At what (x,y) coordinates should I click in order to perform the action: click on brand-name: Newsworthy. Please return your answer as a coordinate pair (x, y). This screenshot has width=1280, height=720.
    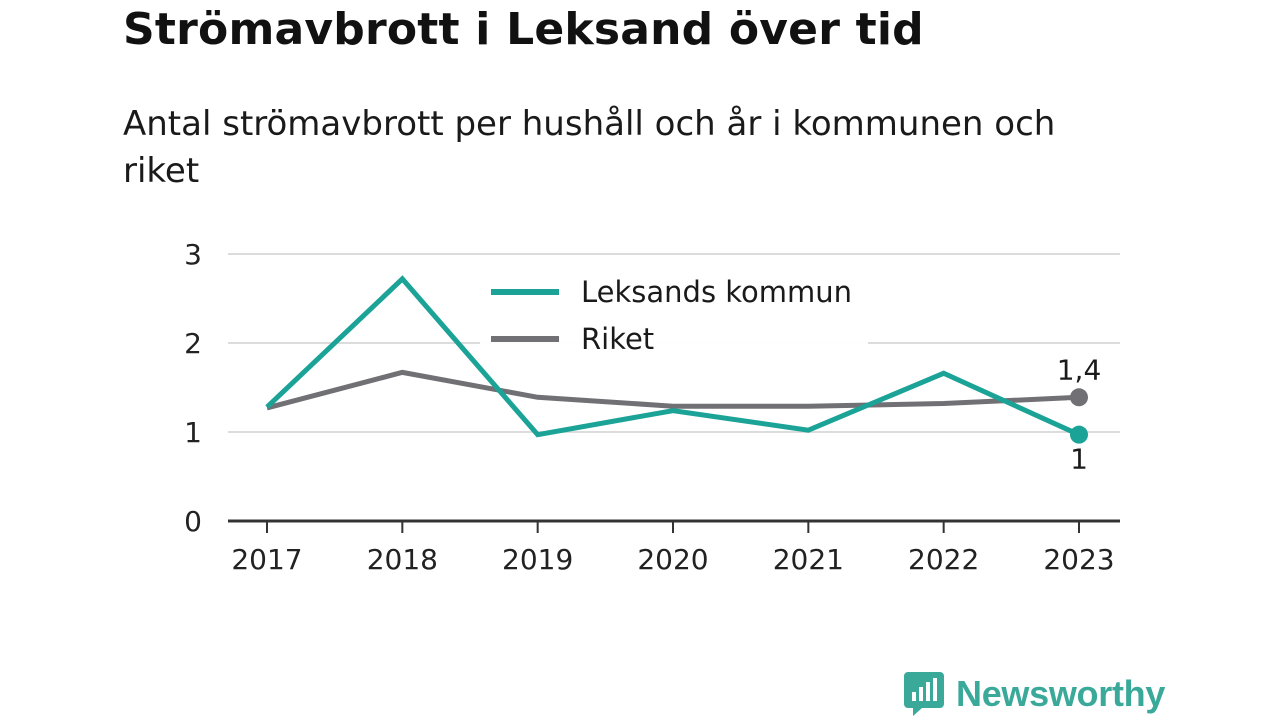
    Looking at the image, I should click on (1061, 693).